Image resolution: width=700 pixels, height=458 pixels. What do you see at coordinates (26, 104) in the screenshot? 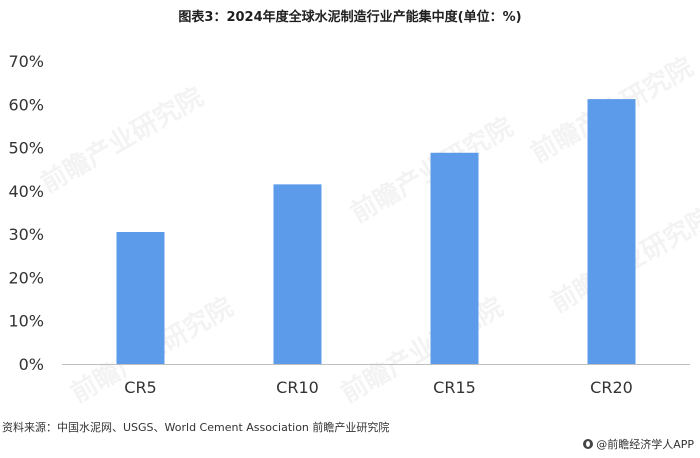
I see `y-tick-label: 60%` at bounding box center [26, 104].